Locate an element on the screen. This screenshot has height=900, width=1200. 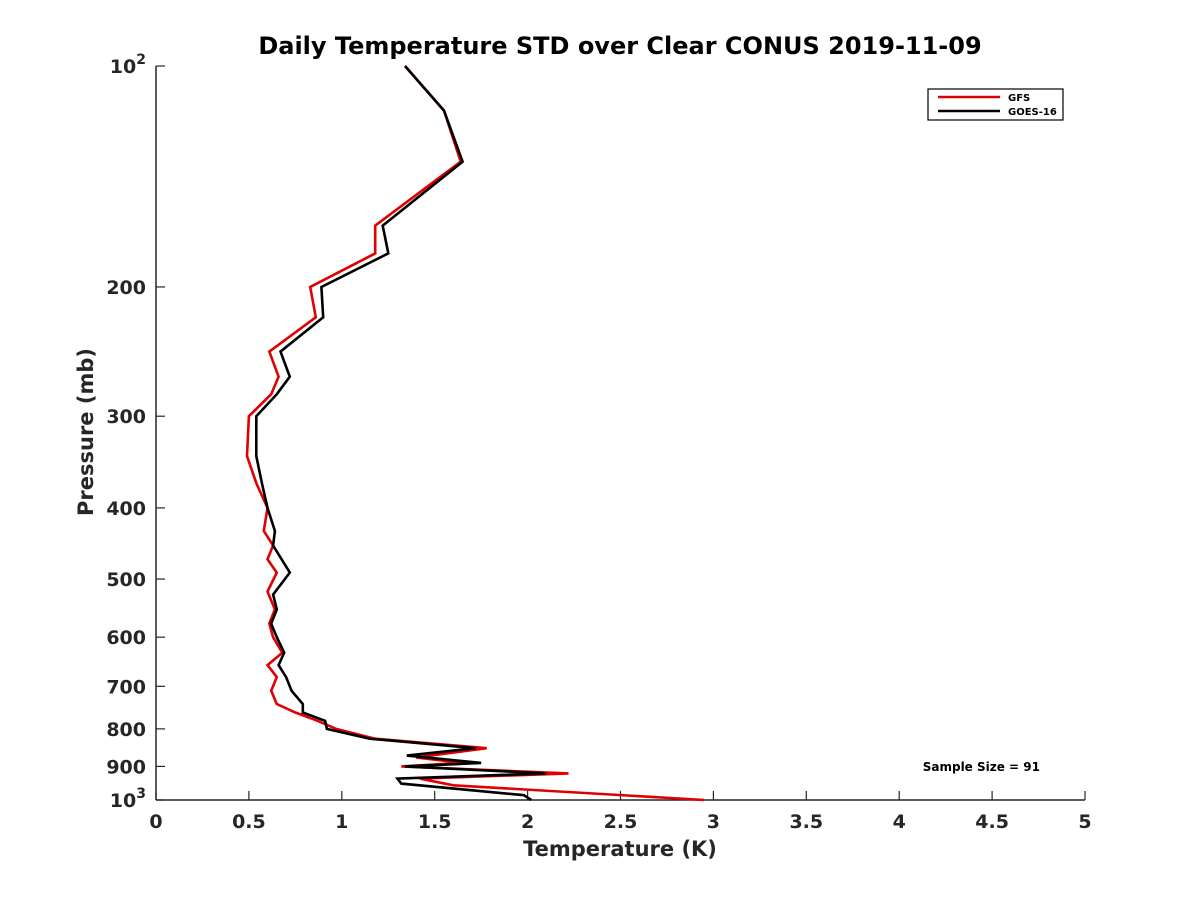
legend-box is located at coordinates (995, 104).